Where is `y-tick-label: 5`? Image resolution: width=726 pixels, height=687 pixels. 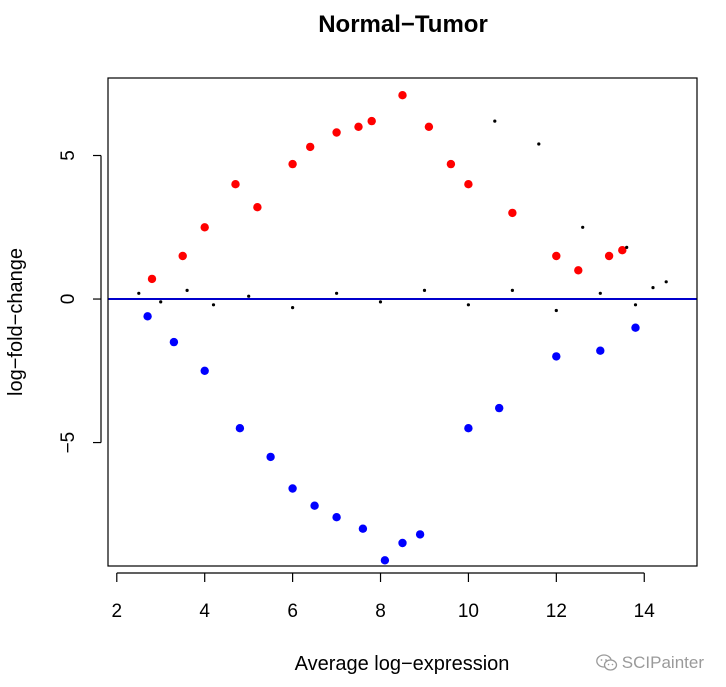 y-tick-label: 5 is located at coordinates (68, 155).